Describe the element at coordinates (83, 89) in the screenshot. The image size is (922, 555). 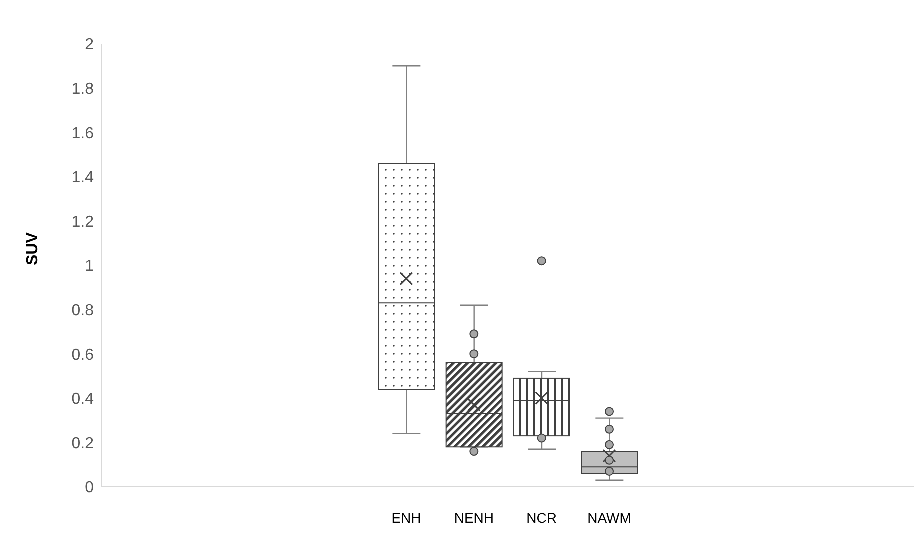
I see `y-tick-label: 1.8` at that location.